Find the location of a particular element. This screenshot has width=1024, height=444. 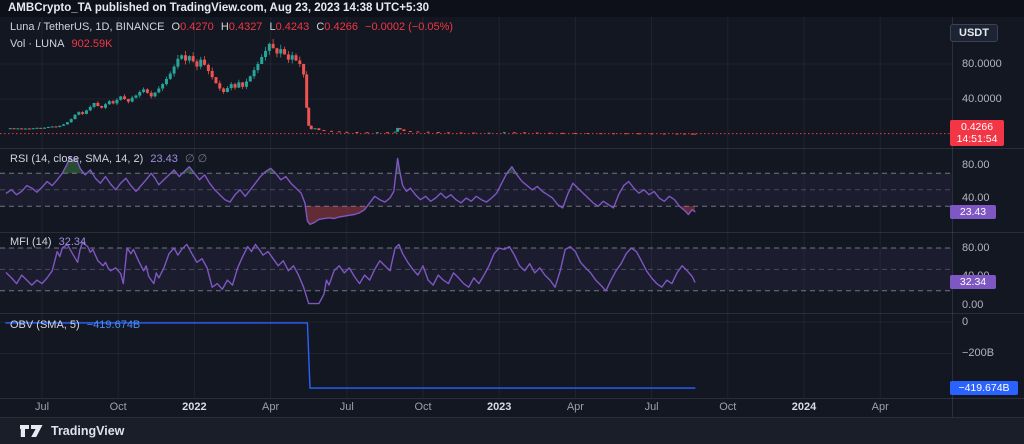

rsi-value-badge: 23.43 is located at coordinates (973, 212).